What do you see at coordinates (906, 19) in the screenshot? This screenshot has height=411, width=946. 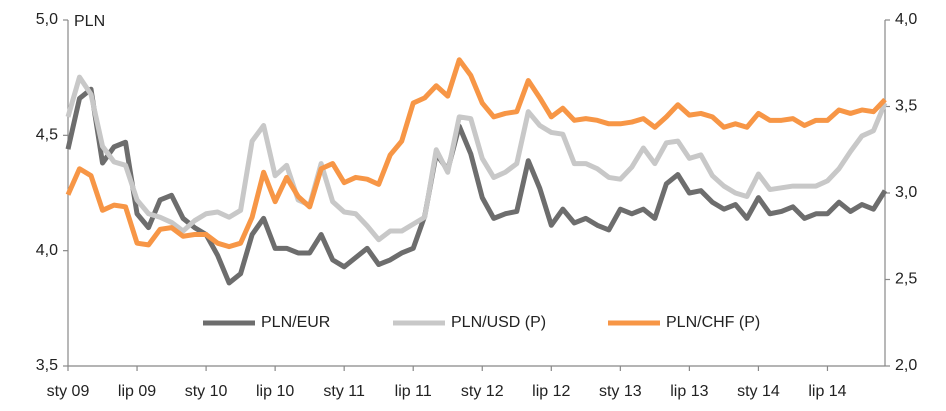 I see `y2-tick-label: 4,0` at bounding box center [906, 19].